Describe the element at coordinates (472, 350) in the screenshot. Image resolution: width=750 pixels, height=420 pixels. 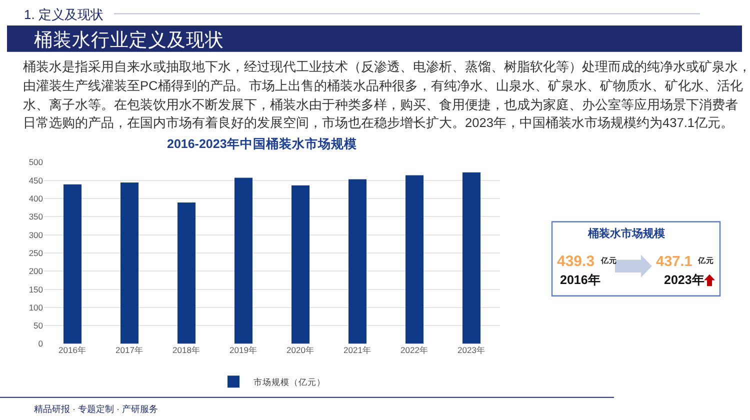
I see `x-tick-label: 2023年` at that location.